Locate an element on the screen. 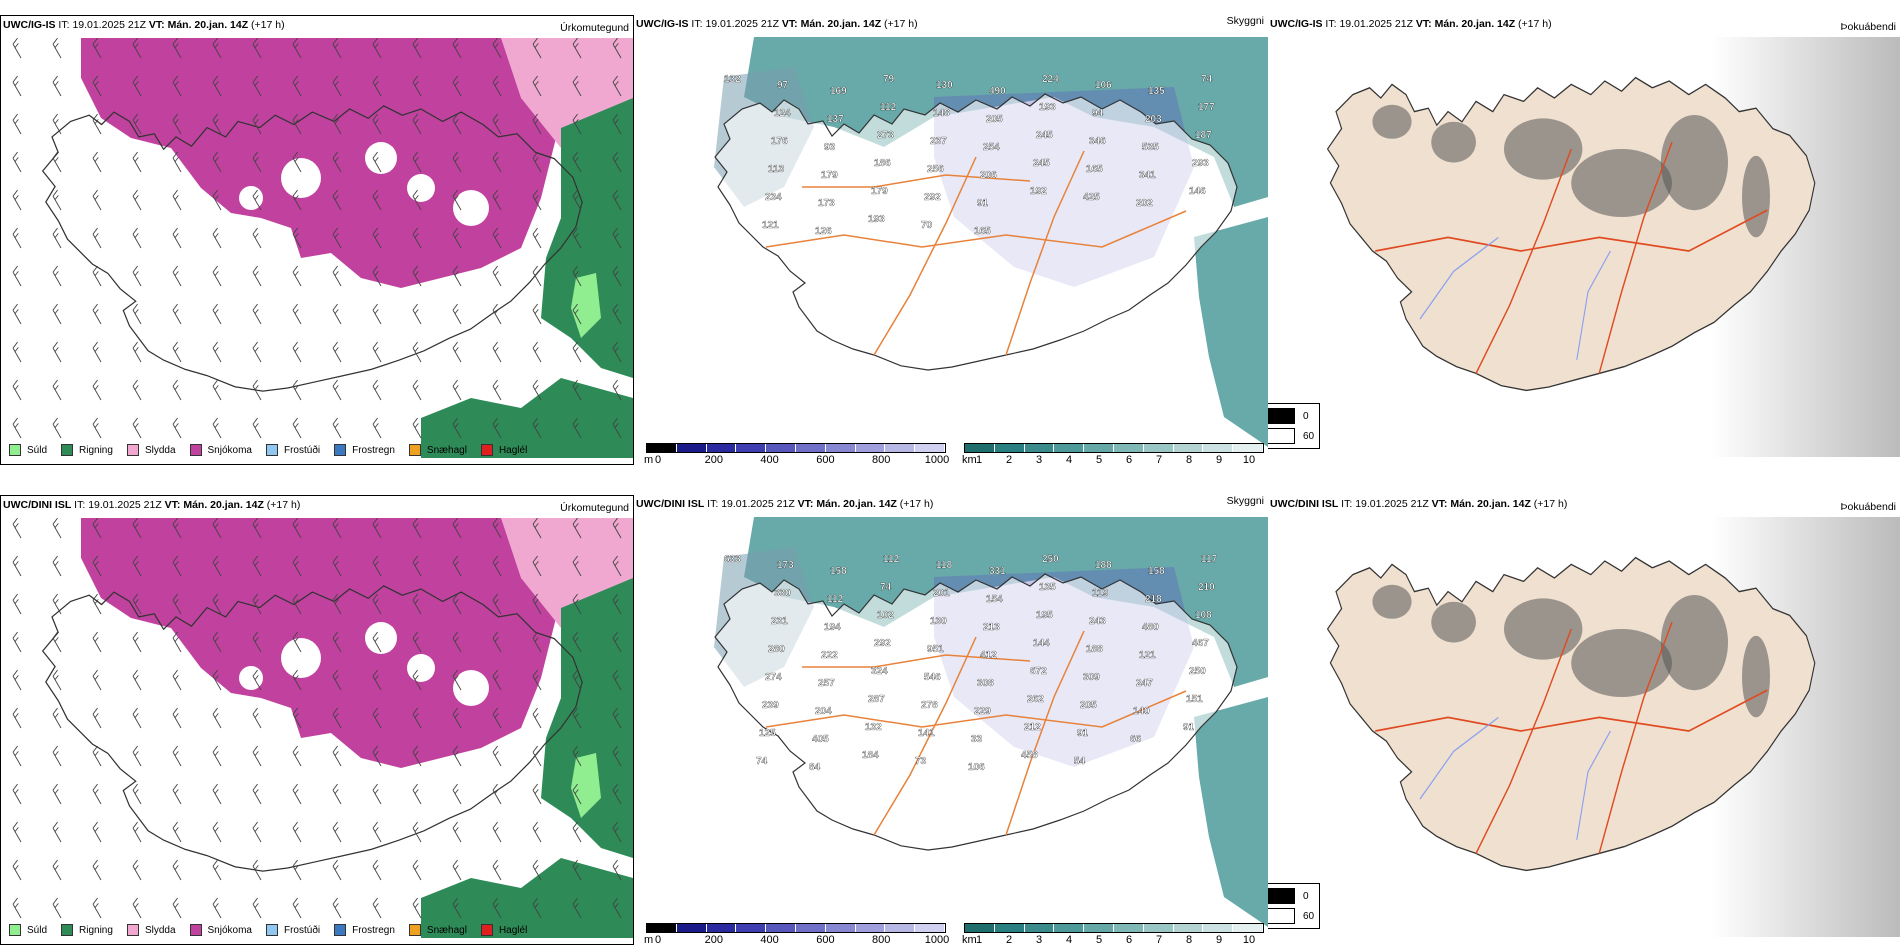 The height and width of the screenshot is (950, 1900). colorbar-tick-label: 10 is located at coordinates (1249, 939).